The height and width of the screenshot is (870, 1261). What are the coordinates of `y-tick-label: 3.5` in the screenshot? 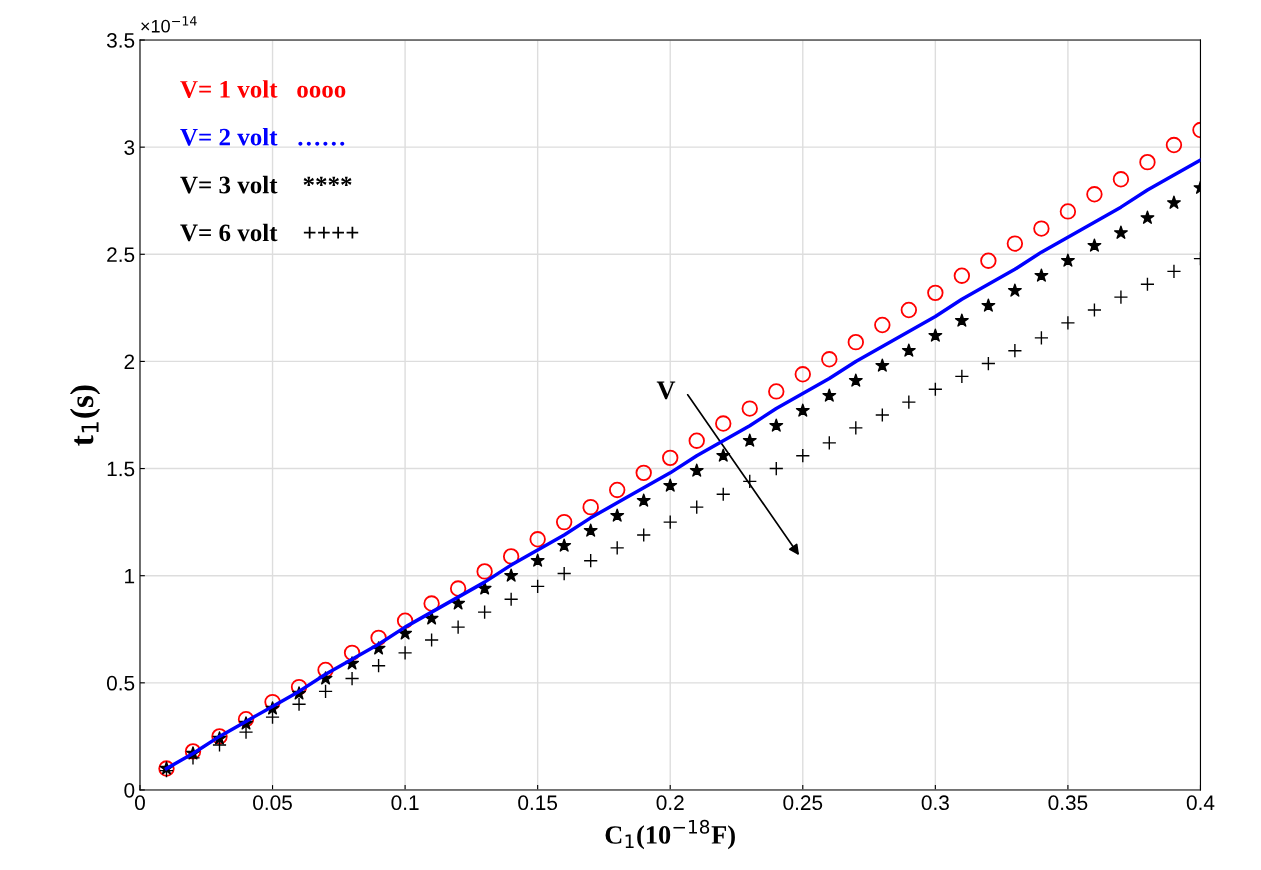 It's located at (120, 40).